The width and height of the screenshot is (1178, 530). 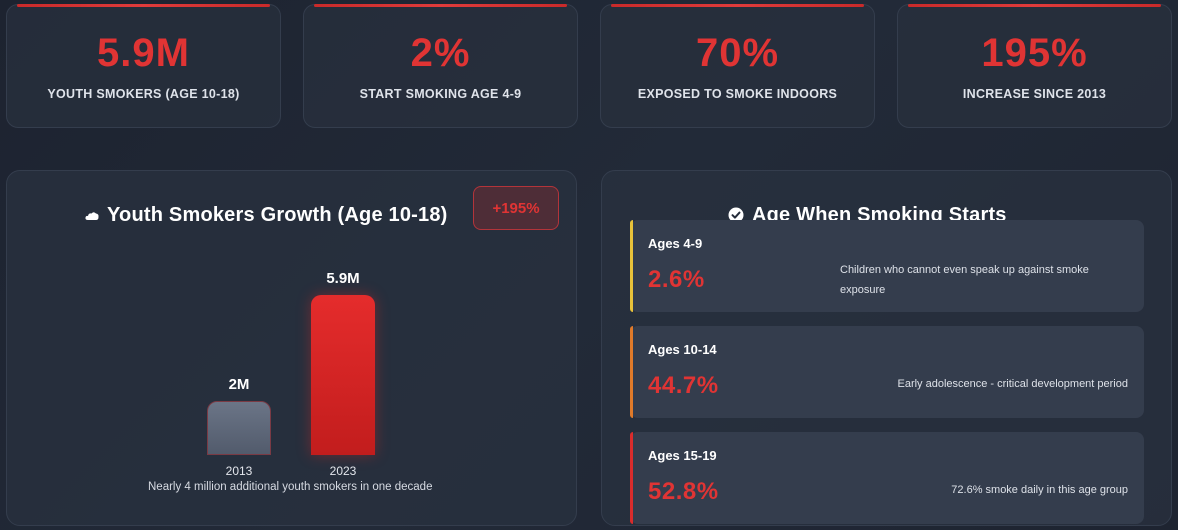 I want to click on age-percent: 52.8%, so click(x=683, y=491).